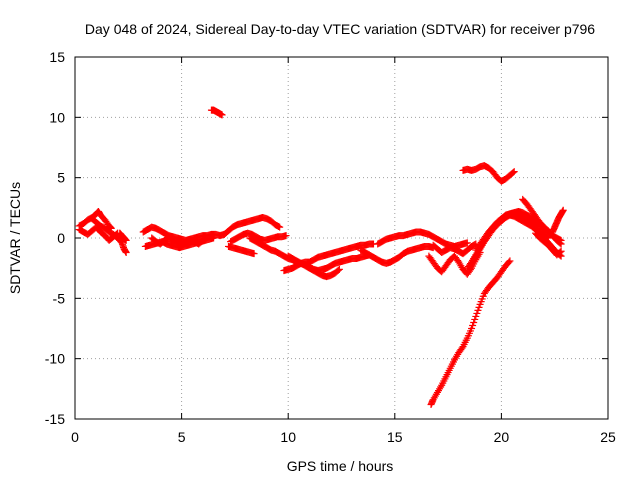  I want to click on series-t11, so click(241, 250).